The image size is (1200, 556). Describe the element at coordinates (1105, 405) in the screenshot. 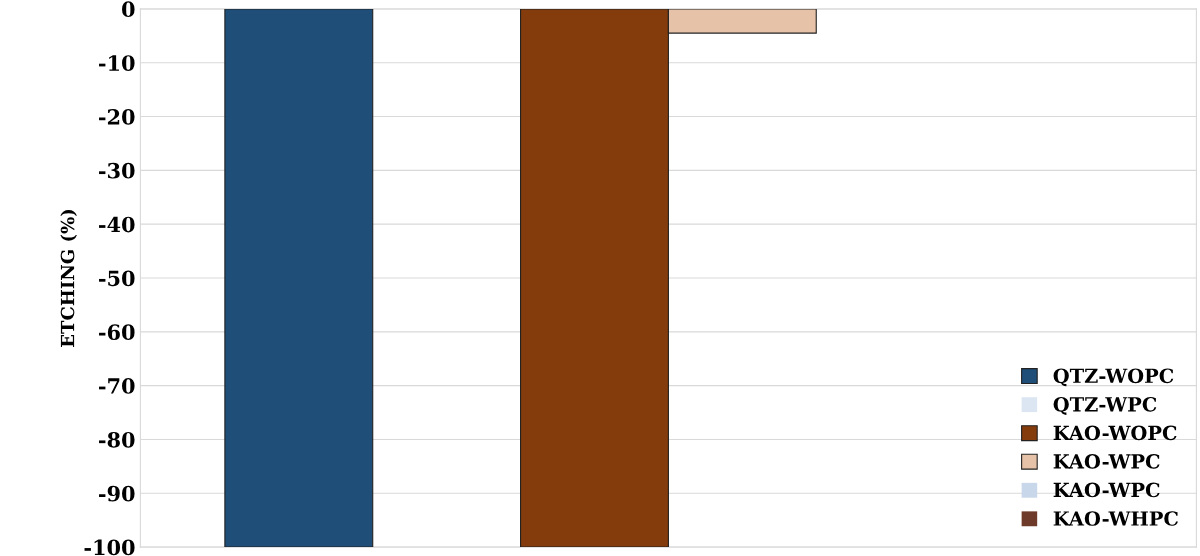

I see `legend-label: QTZ-WPC` at that location.